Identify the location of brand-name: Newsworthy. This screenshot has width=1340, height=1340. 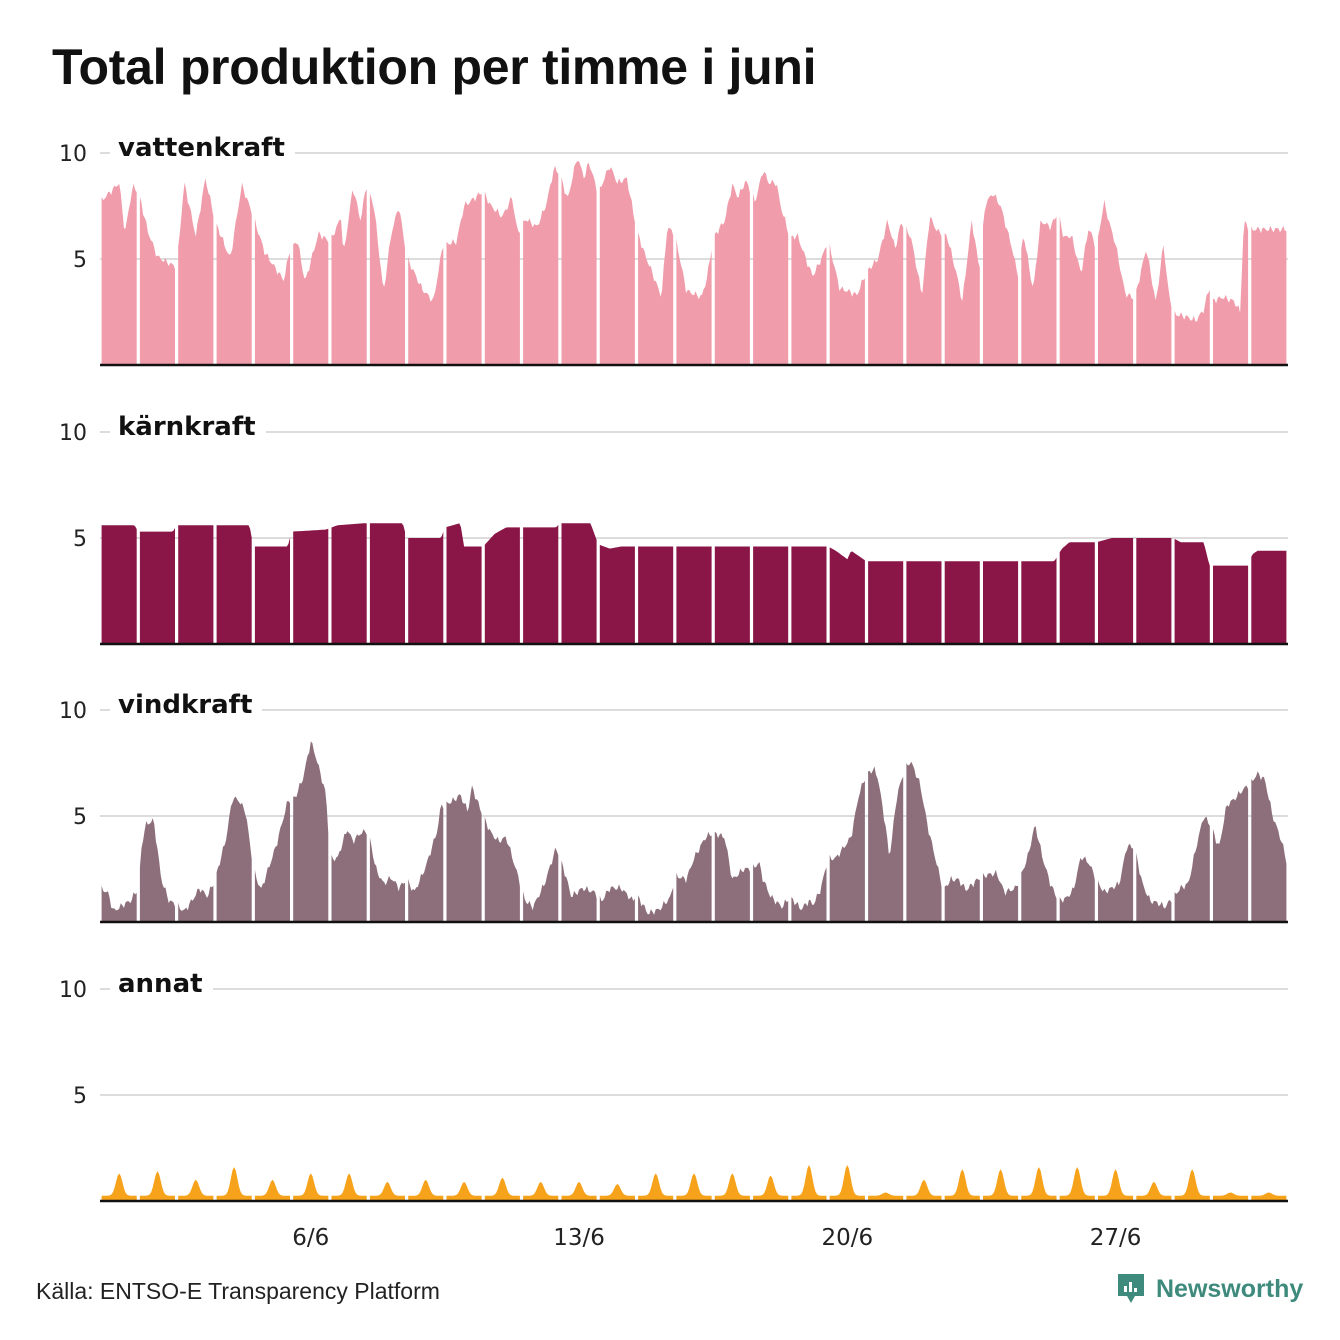
(1230, 1288).